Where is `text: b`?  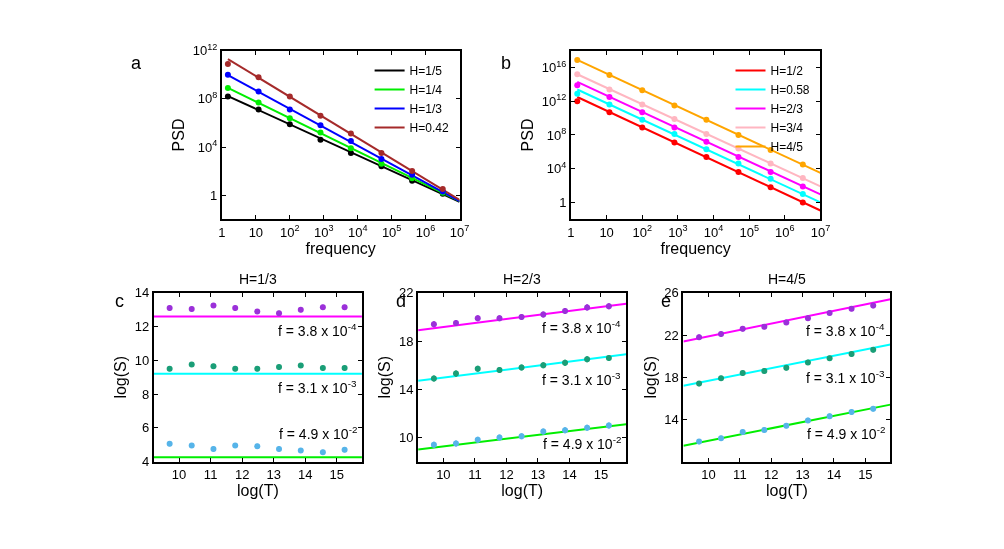
text: b is located at coordinates (506, 63).